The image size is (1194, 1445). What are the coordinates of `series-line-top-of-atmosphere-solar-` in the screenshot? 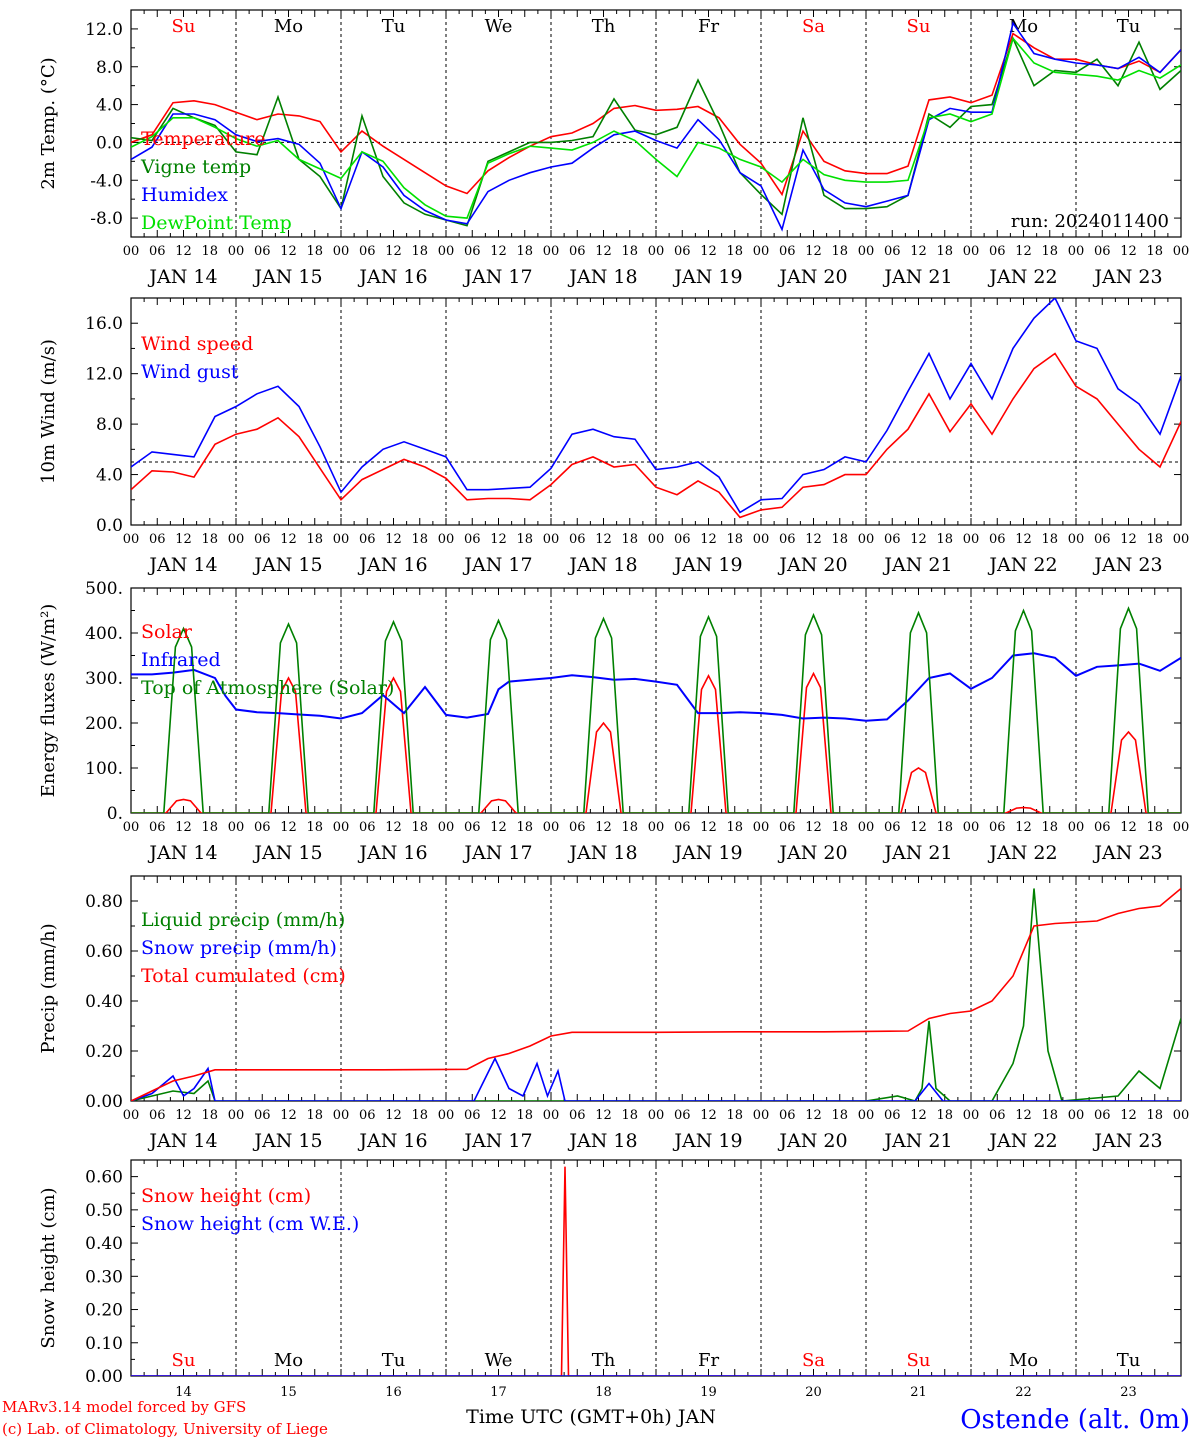 It's located at (656, 709).